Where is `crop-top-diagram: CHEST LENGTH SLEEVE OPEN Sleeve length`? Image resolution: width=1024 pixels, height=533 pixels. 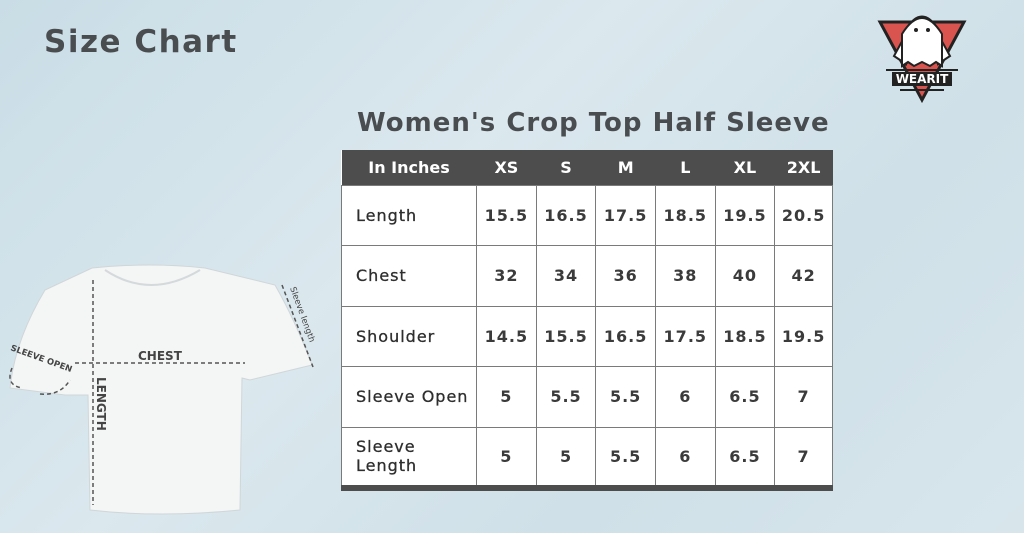
crop-top-diagram: CHEST LENGTH SLEEVE OPEN Sleeve length is located at coordinates (163, 389).